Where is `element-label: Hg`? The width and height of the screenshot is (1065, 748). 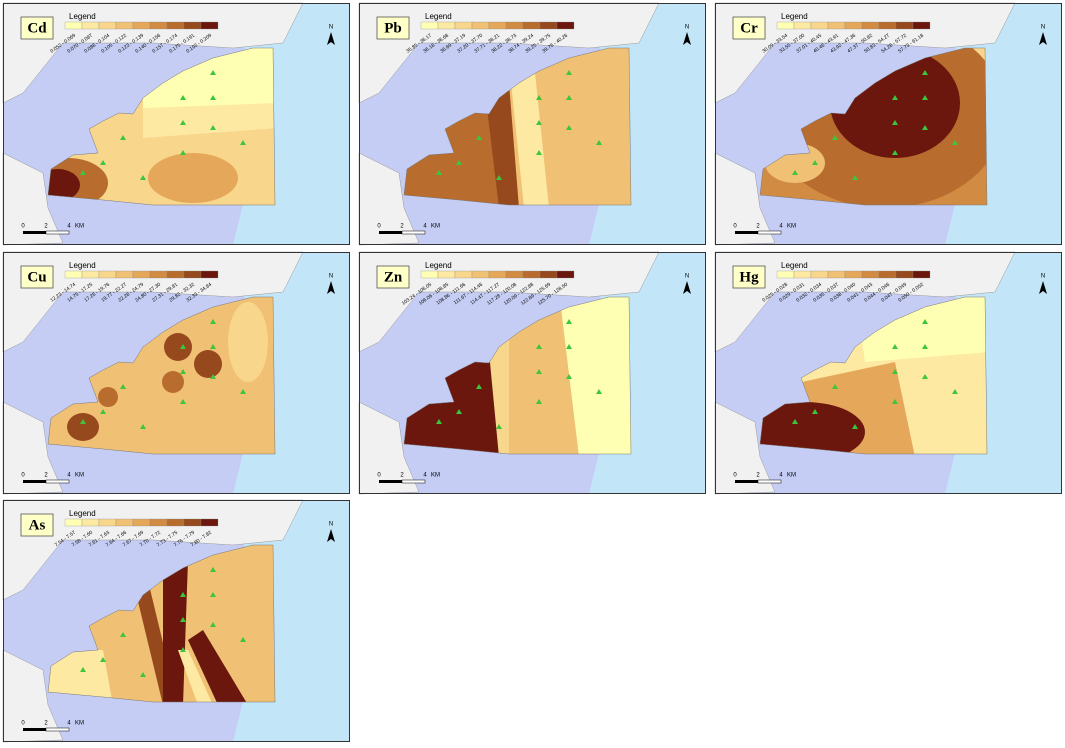
element-label: Hg is located at coordinates (749, 277).